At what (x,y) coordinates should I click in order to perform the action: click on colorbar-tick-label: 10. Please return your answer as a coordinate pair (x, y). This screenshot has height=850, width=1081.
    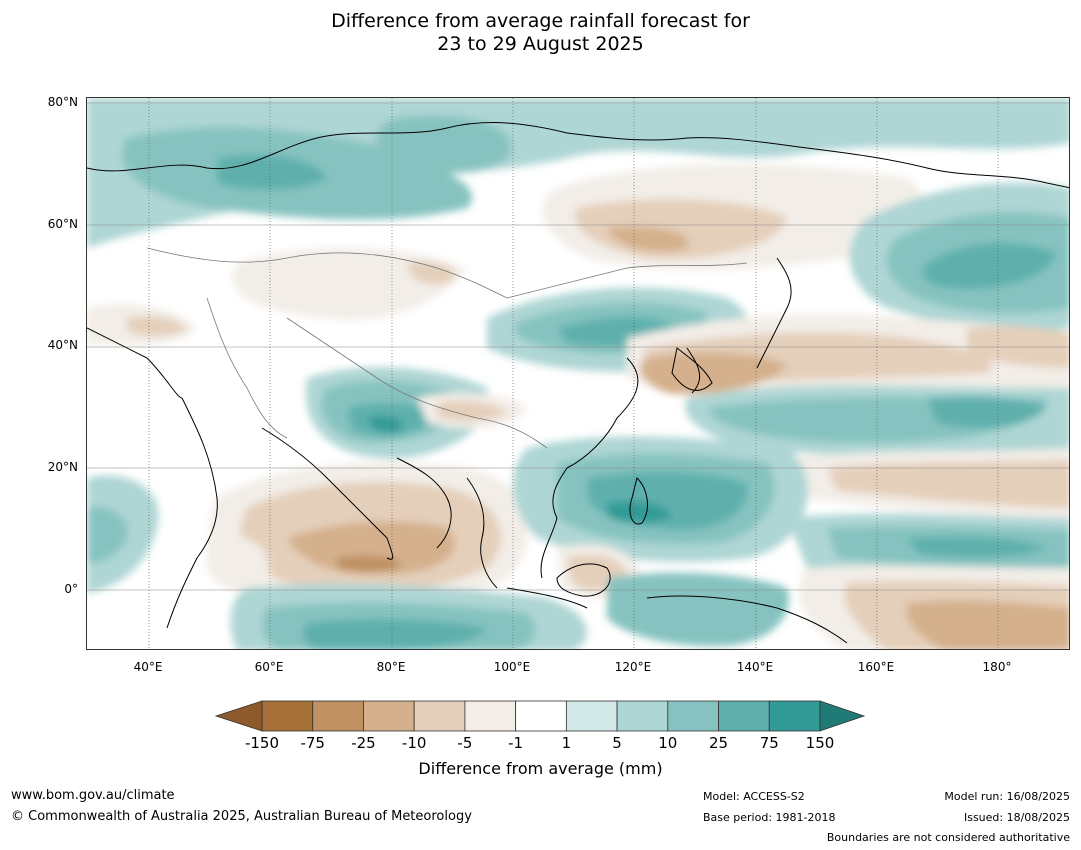
    Looking at the image, I should click on (668, 743).